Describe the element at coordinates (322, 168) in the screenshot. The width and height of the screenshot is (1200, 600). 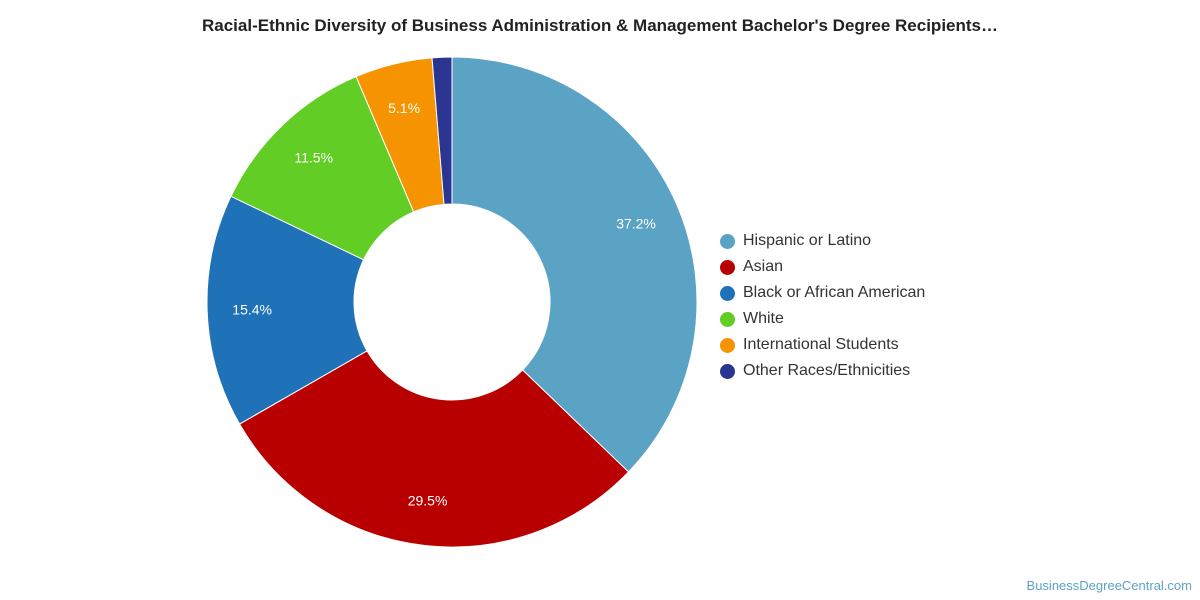
I see `slice-white` at that location.